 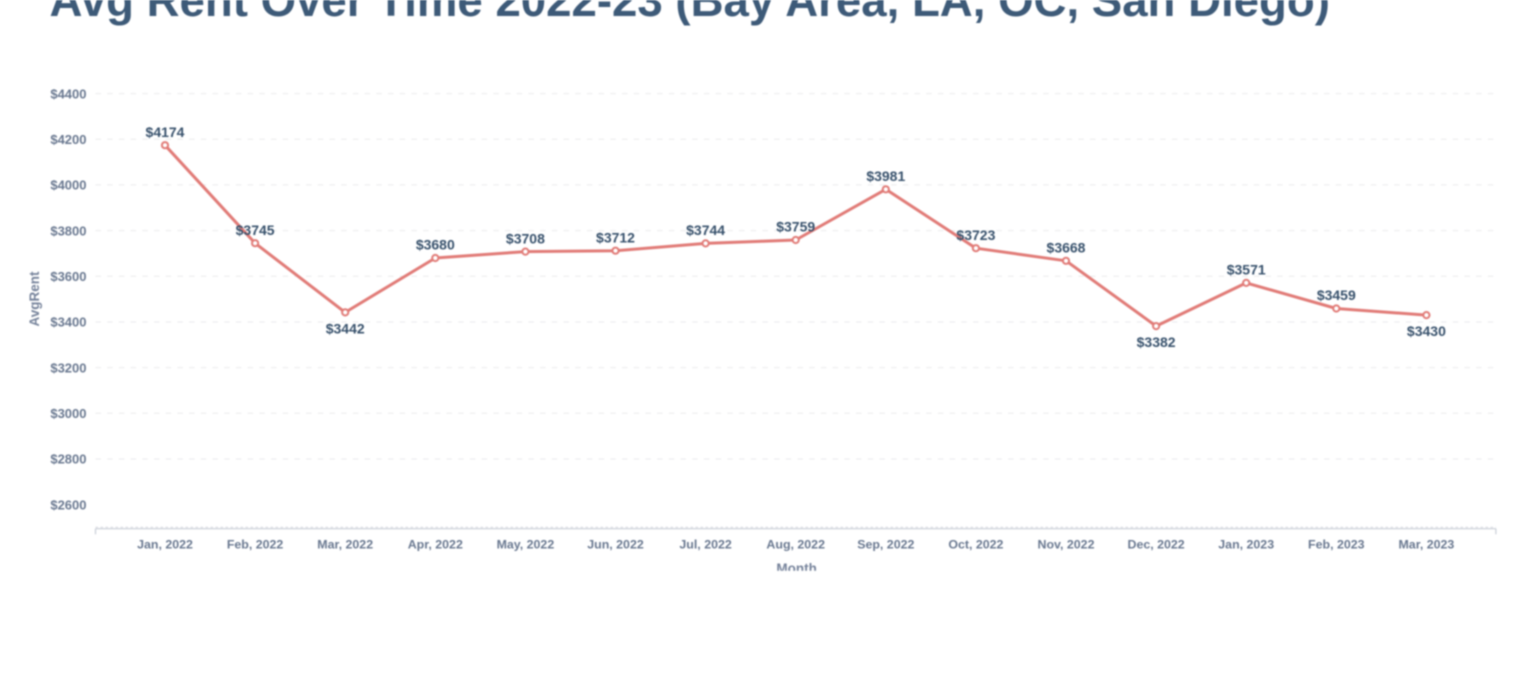 I want to click on svg-text: Jan, 2023, so click(x=1246, y=544).